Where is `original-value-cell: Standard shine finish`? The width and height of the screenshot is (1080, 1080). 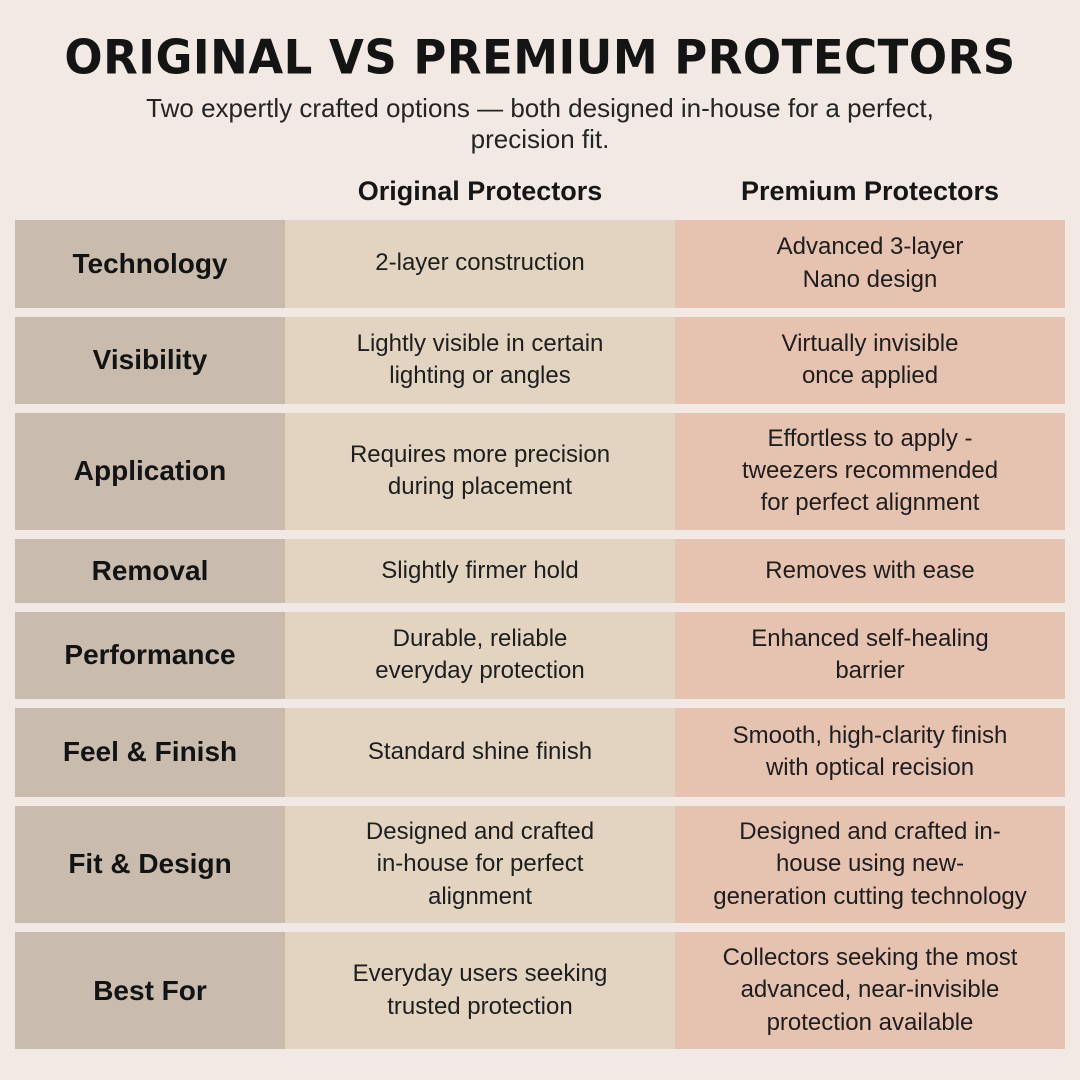
original-value-cell: Standard shine finish is located at coordinates (480, 752).